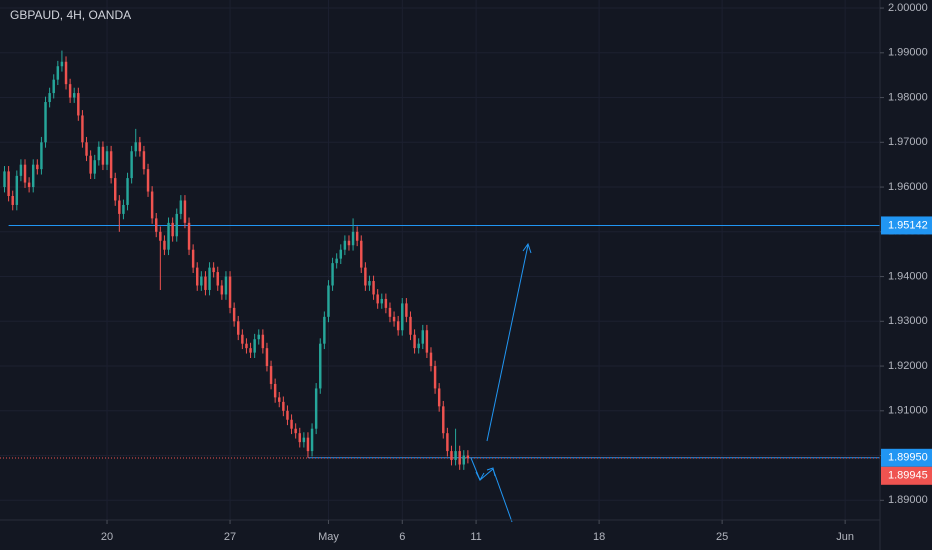 This screenshot has width=932, height=550. I want to click on arrow-head, so click(480, 476).